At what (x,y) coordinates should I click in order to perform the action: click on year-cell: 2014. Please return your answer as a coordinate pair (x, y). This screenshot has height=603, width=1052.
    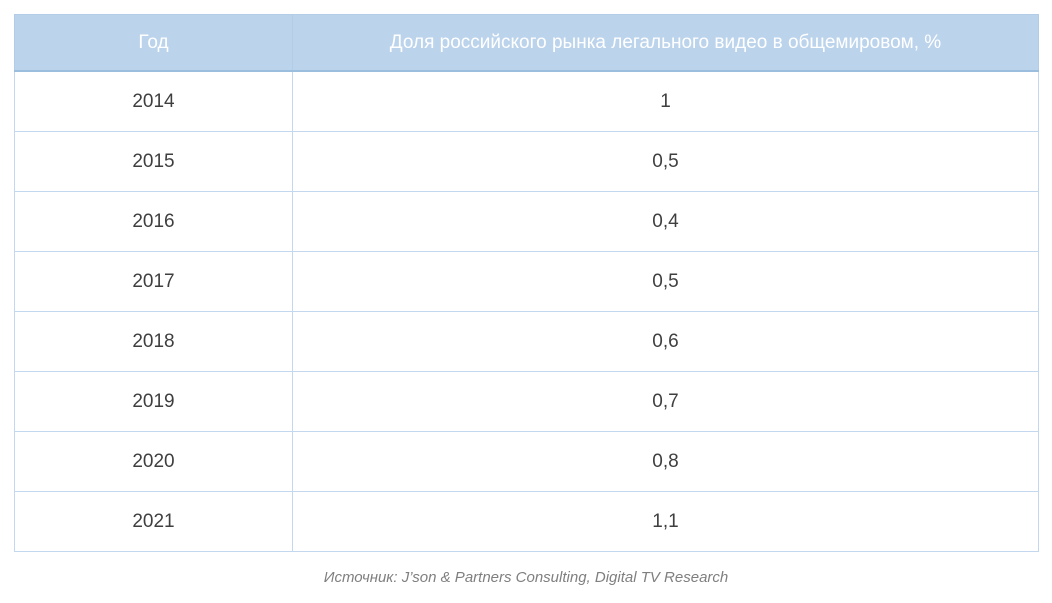
    Looking at the image, I should click on (153, 101).